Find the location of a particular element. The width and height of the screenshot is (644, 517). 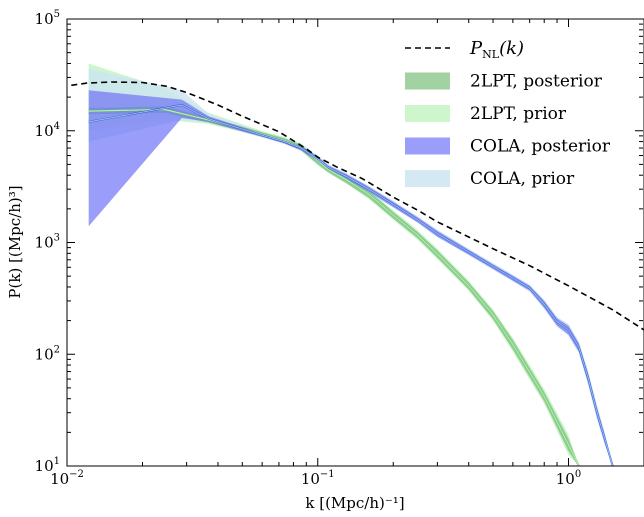

legend-label-2lpt-posterior: 2LPT, posterior is located at coordinates (536, 82).